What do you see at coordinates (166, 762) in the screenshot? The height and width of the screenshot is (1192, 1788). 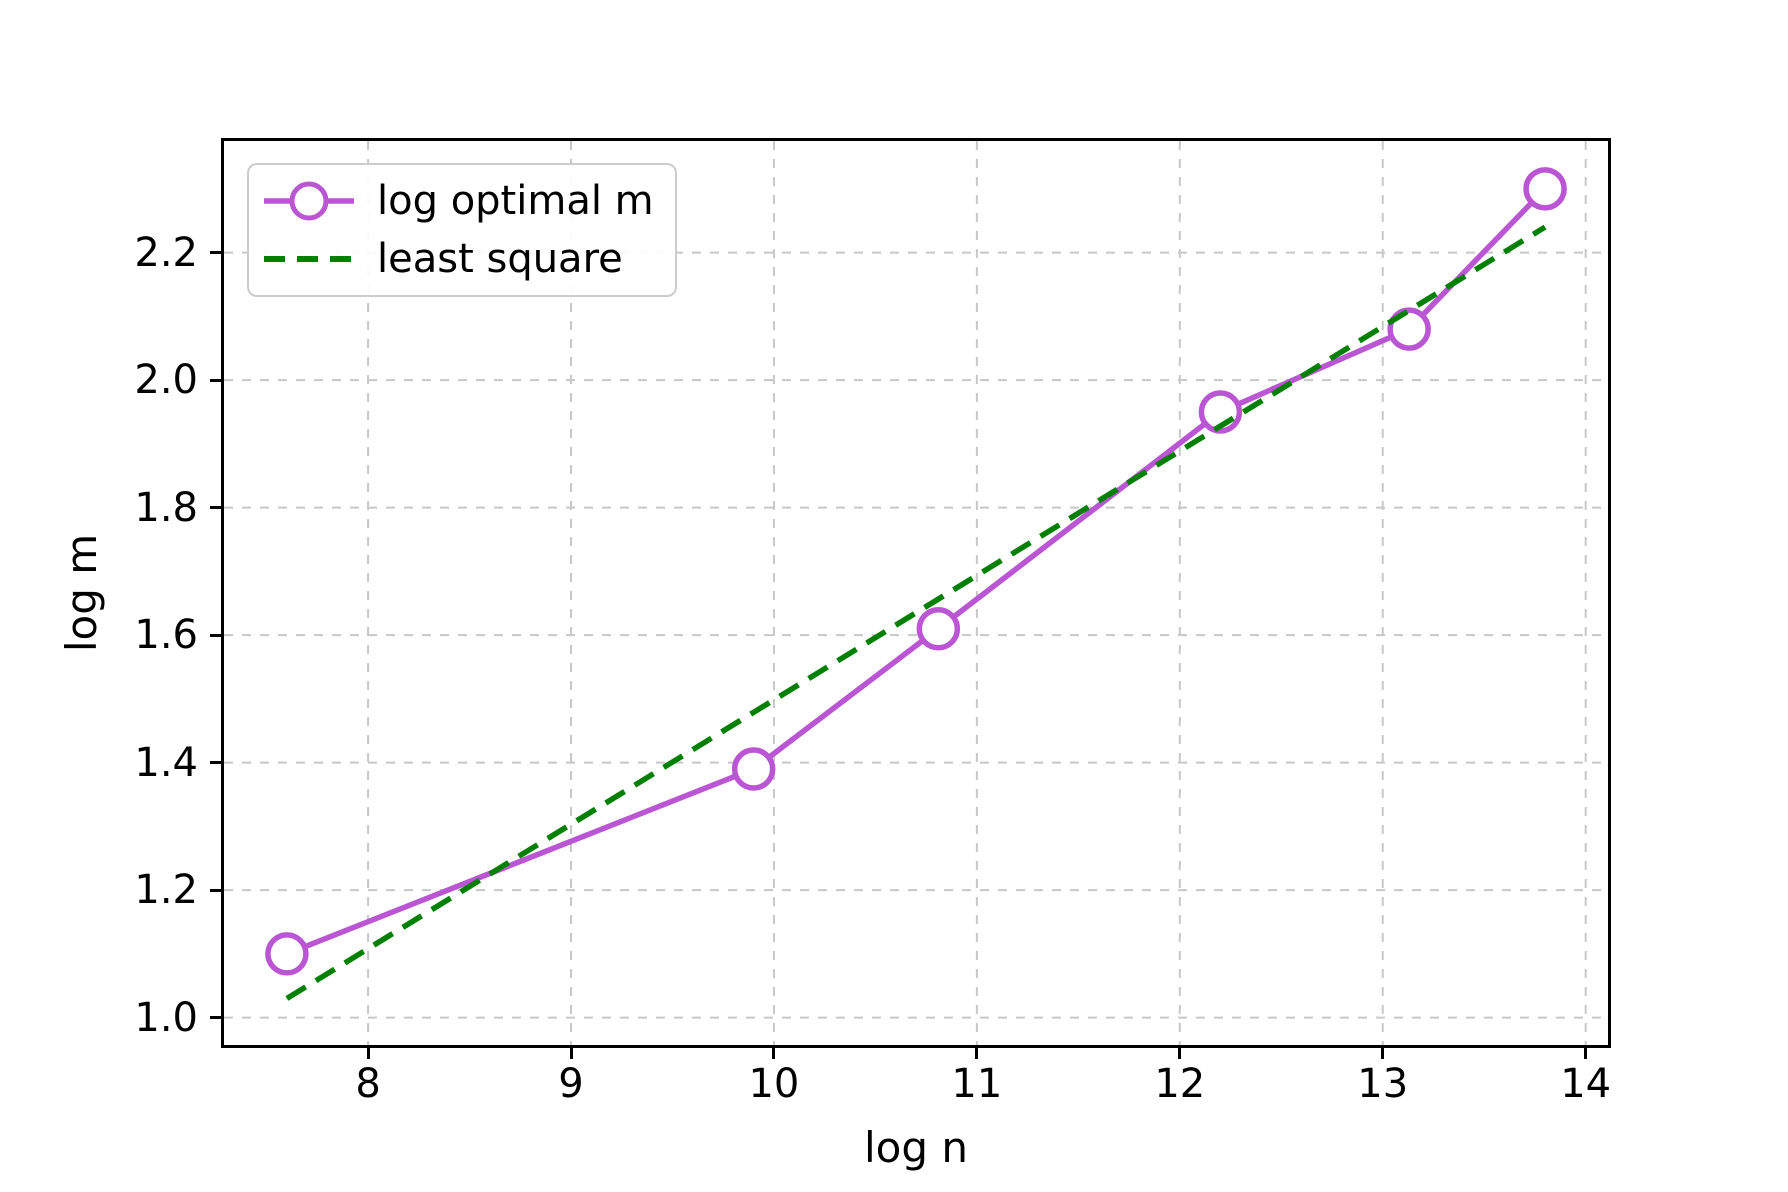 I see `y-tick-label: 1.4` at bounding box center [166, 762].